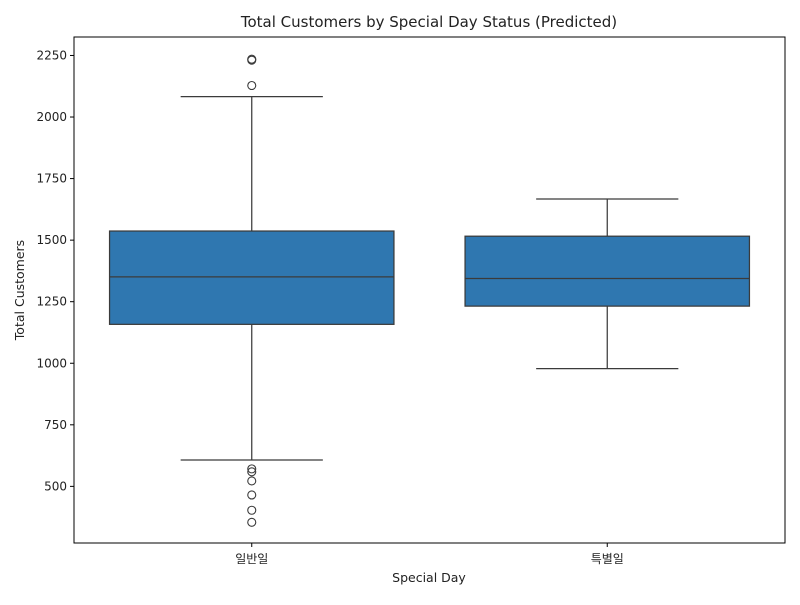 The width and height of the screenshot is (800, 605). I want to click on y-tick-label: 2250, so click(51, 55).